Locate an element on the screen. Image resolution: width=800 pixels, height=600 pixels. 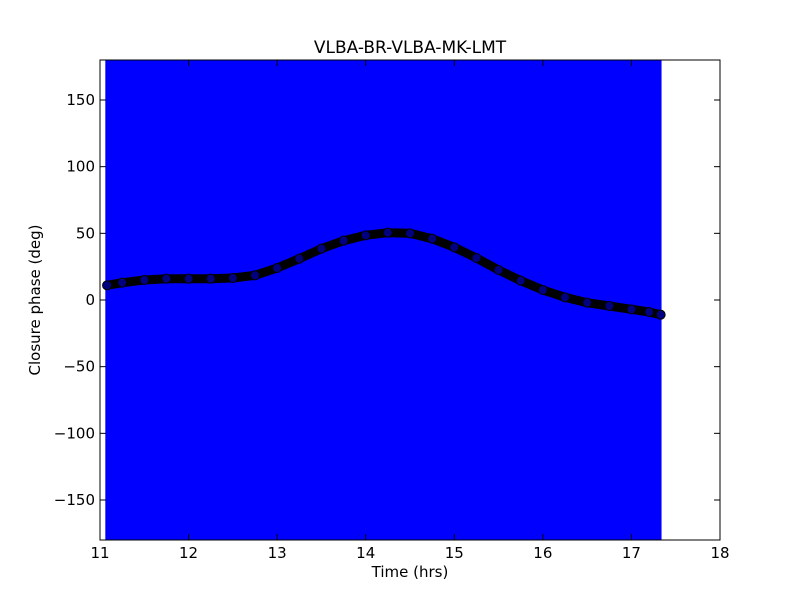
y-tick-label: −150 is located at coordinates (74, 500).